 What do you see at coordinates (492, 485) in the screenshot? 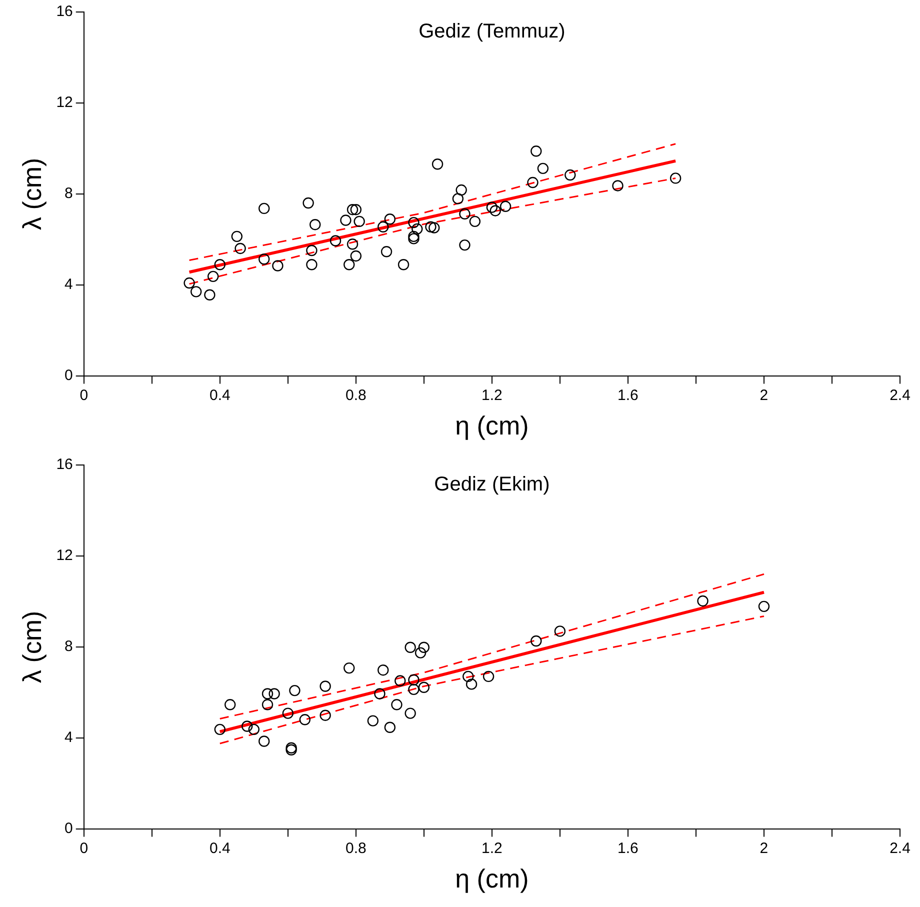
I see `chart-title: Gediz (Ekim)` at bounding box center [492, 485].